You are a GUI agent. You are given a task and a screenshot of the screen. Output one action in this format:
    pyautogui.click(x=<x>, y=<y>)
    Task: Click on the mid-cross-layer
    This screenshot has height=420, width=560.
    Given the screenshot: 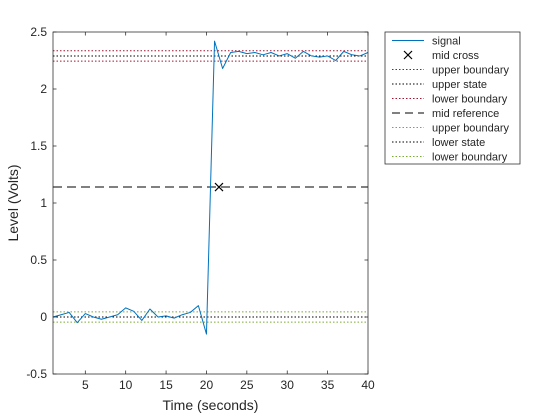 What is the action you would take?
    pyautogui.click(x=219, y=187)
    